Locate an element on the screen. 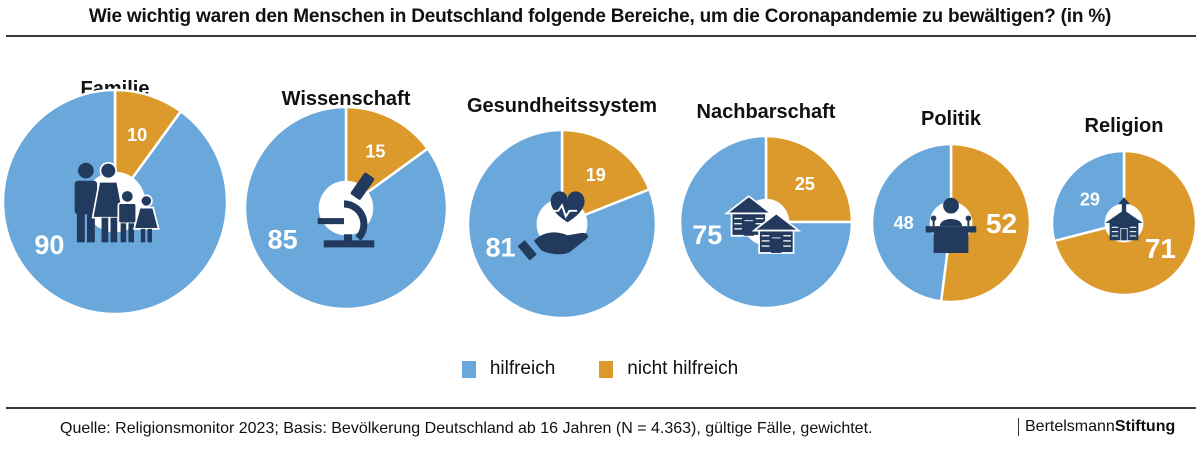 The width and height of the screenshot is (1200, 451). brand-logo: BertelsmannStiftung is located at coordinates (1096, 427).